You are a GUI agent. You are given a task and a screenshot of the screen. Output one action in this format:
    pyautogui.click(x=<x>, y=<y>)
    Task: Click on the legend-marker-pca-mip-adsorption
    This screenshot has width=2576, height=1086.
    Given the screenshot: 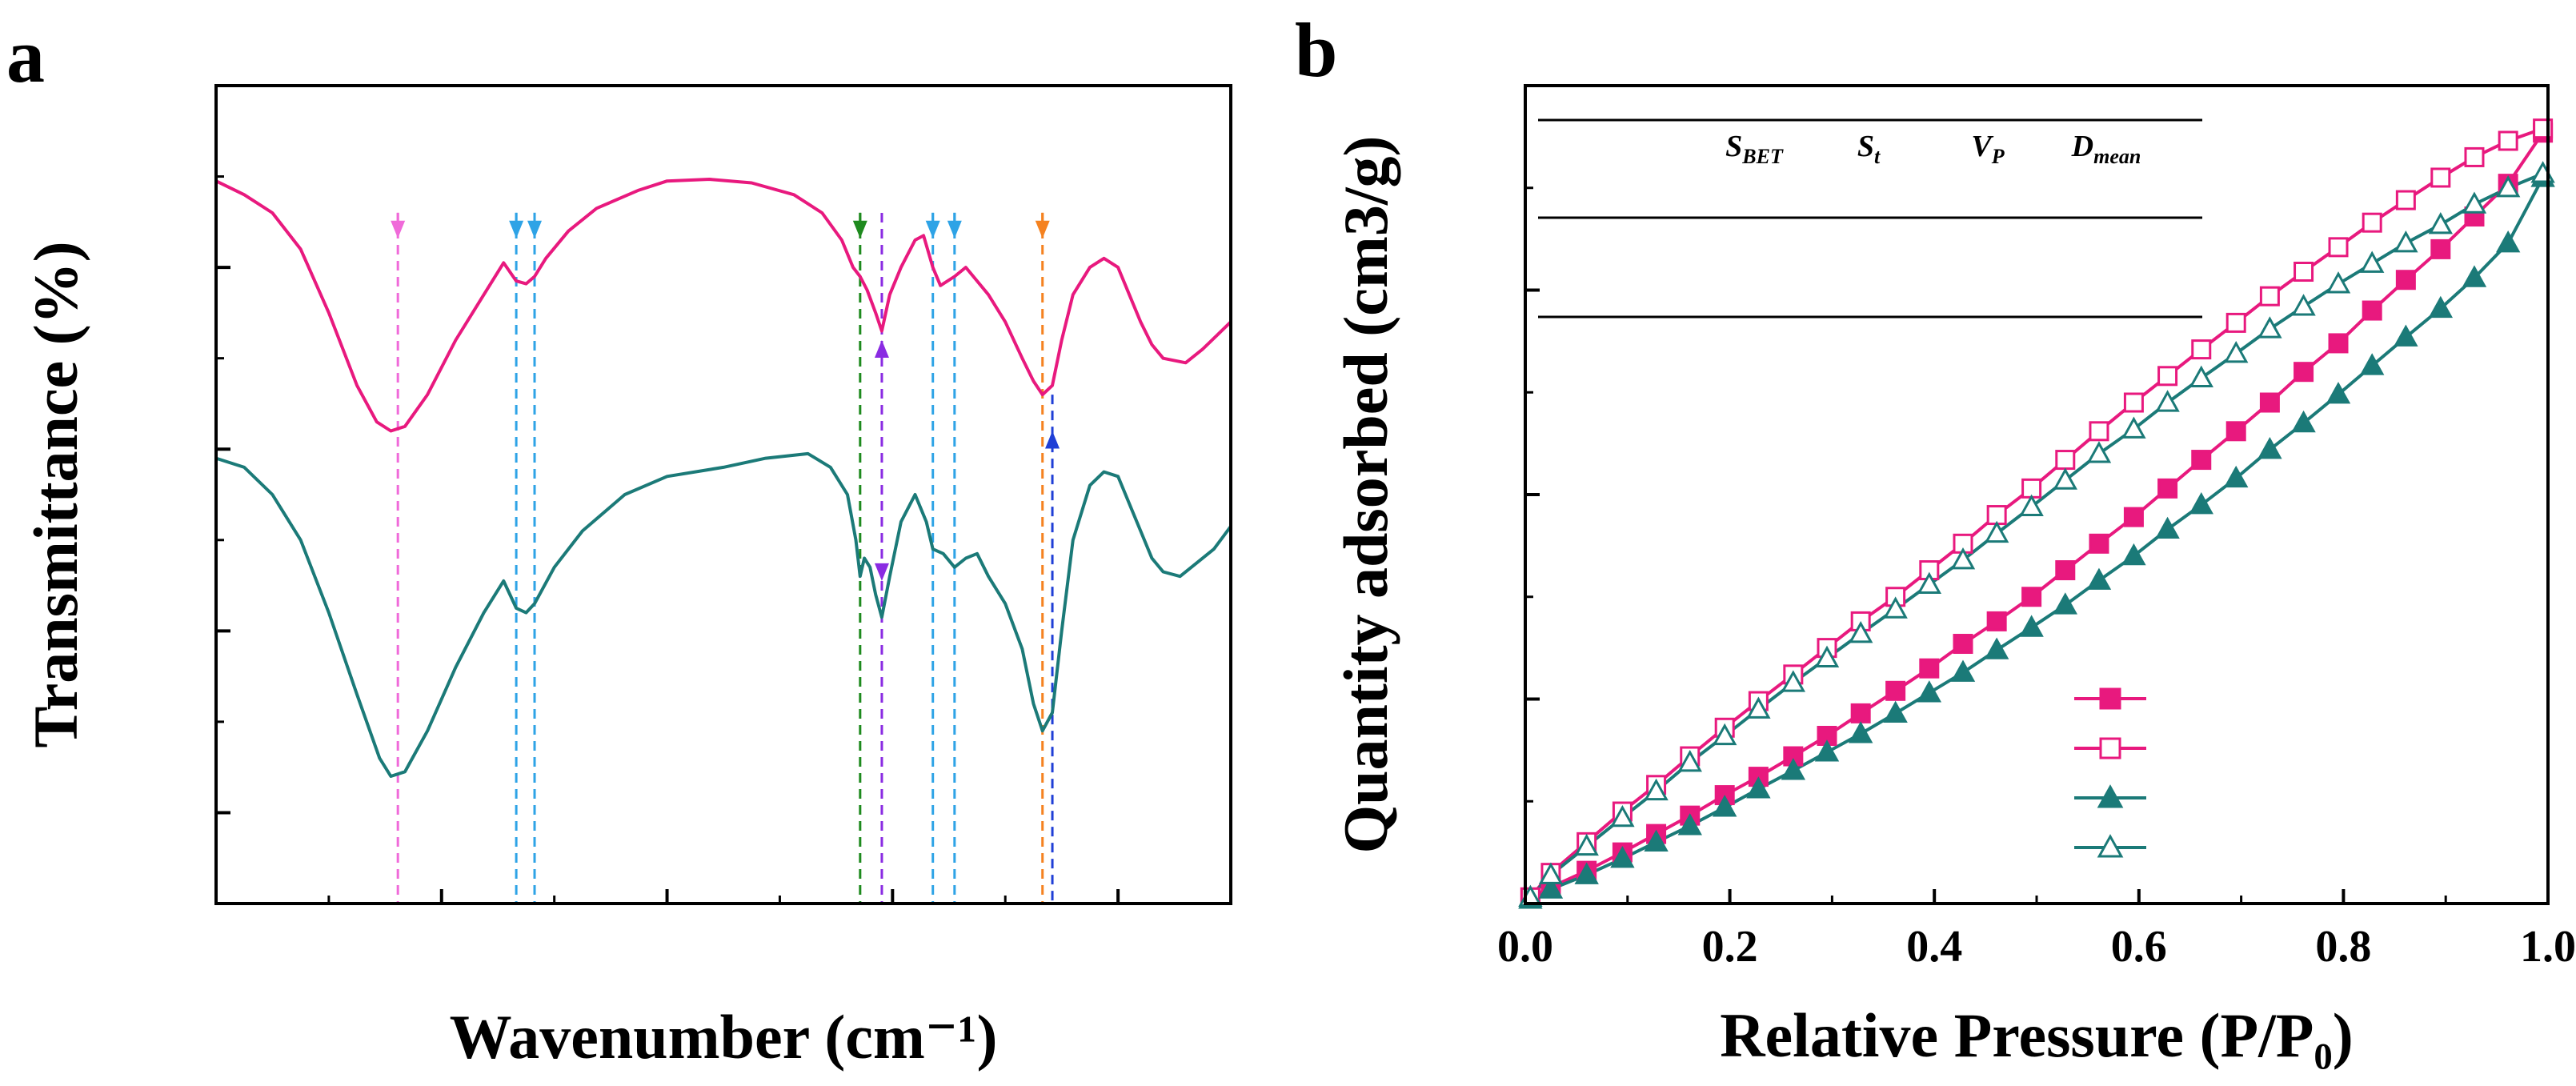 What is the action you would take?
    pyautogui.click(x=2110, y=698)
    